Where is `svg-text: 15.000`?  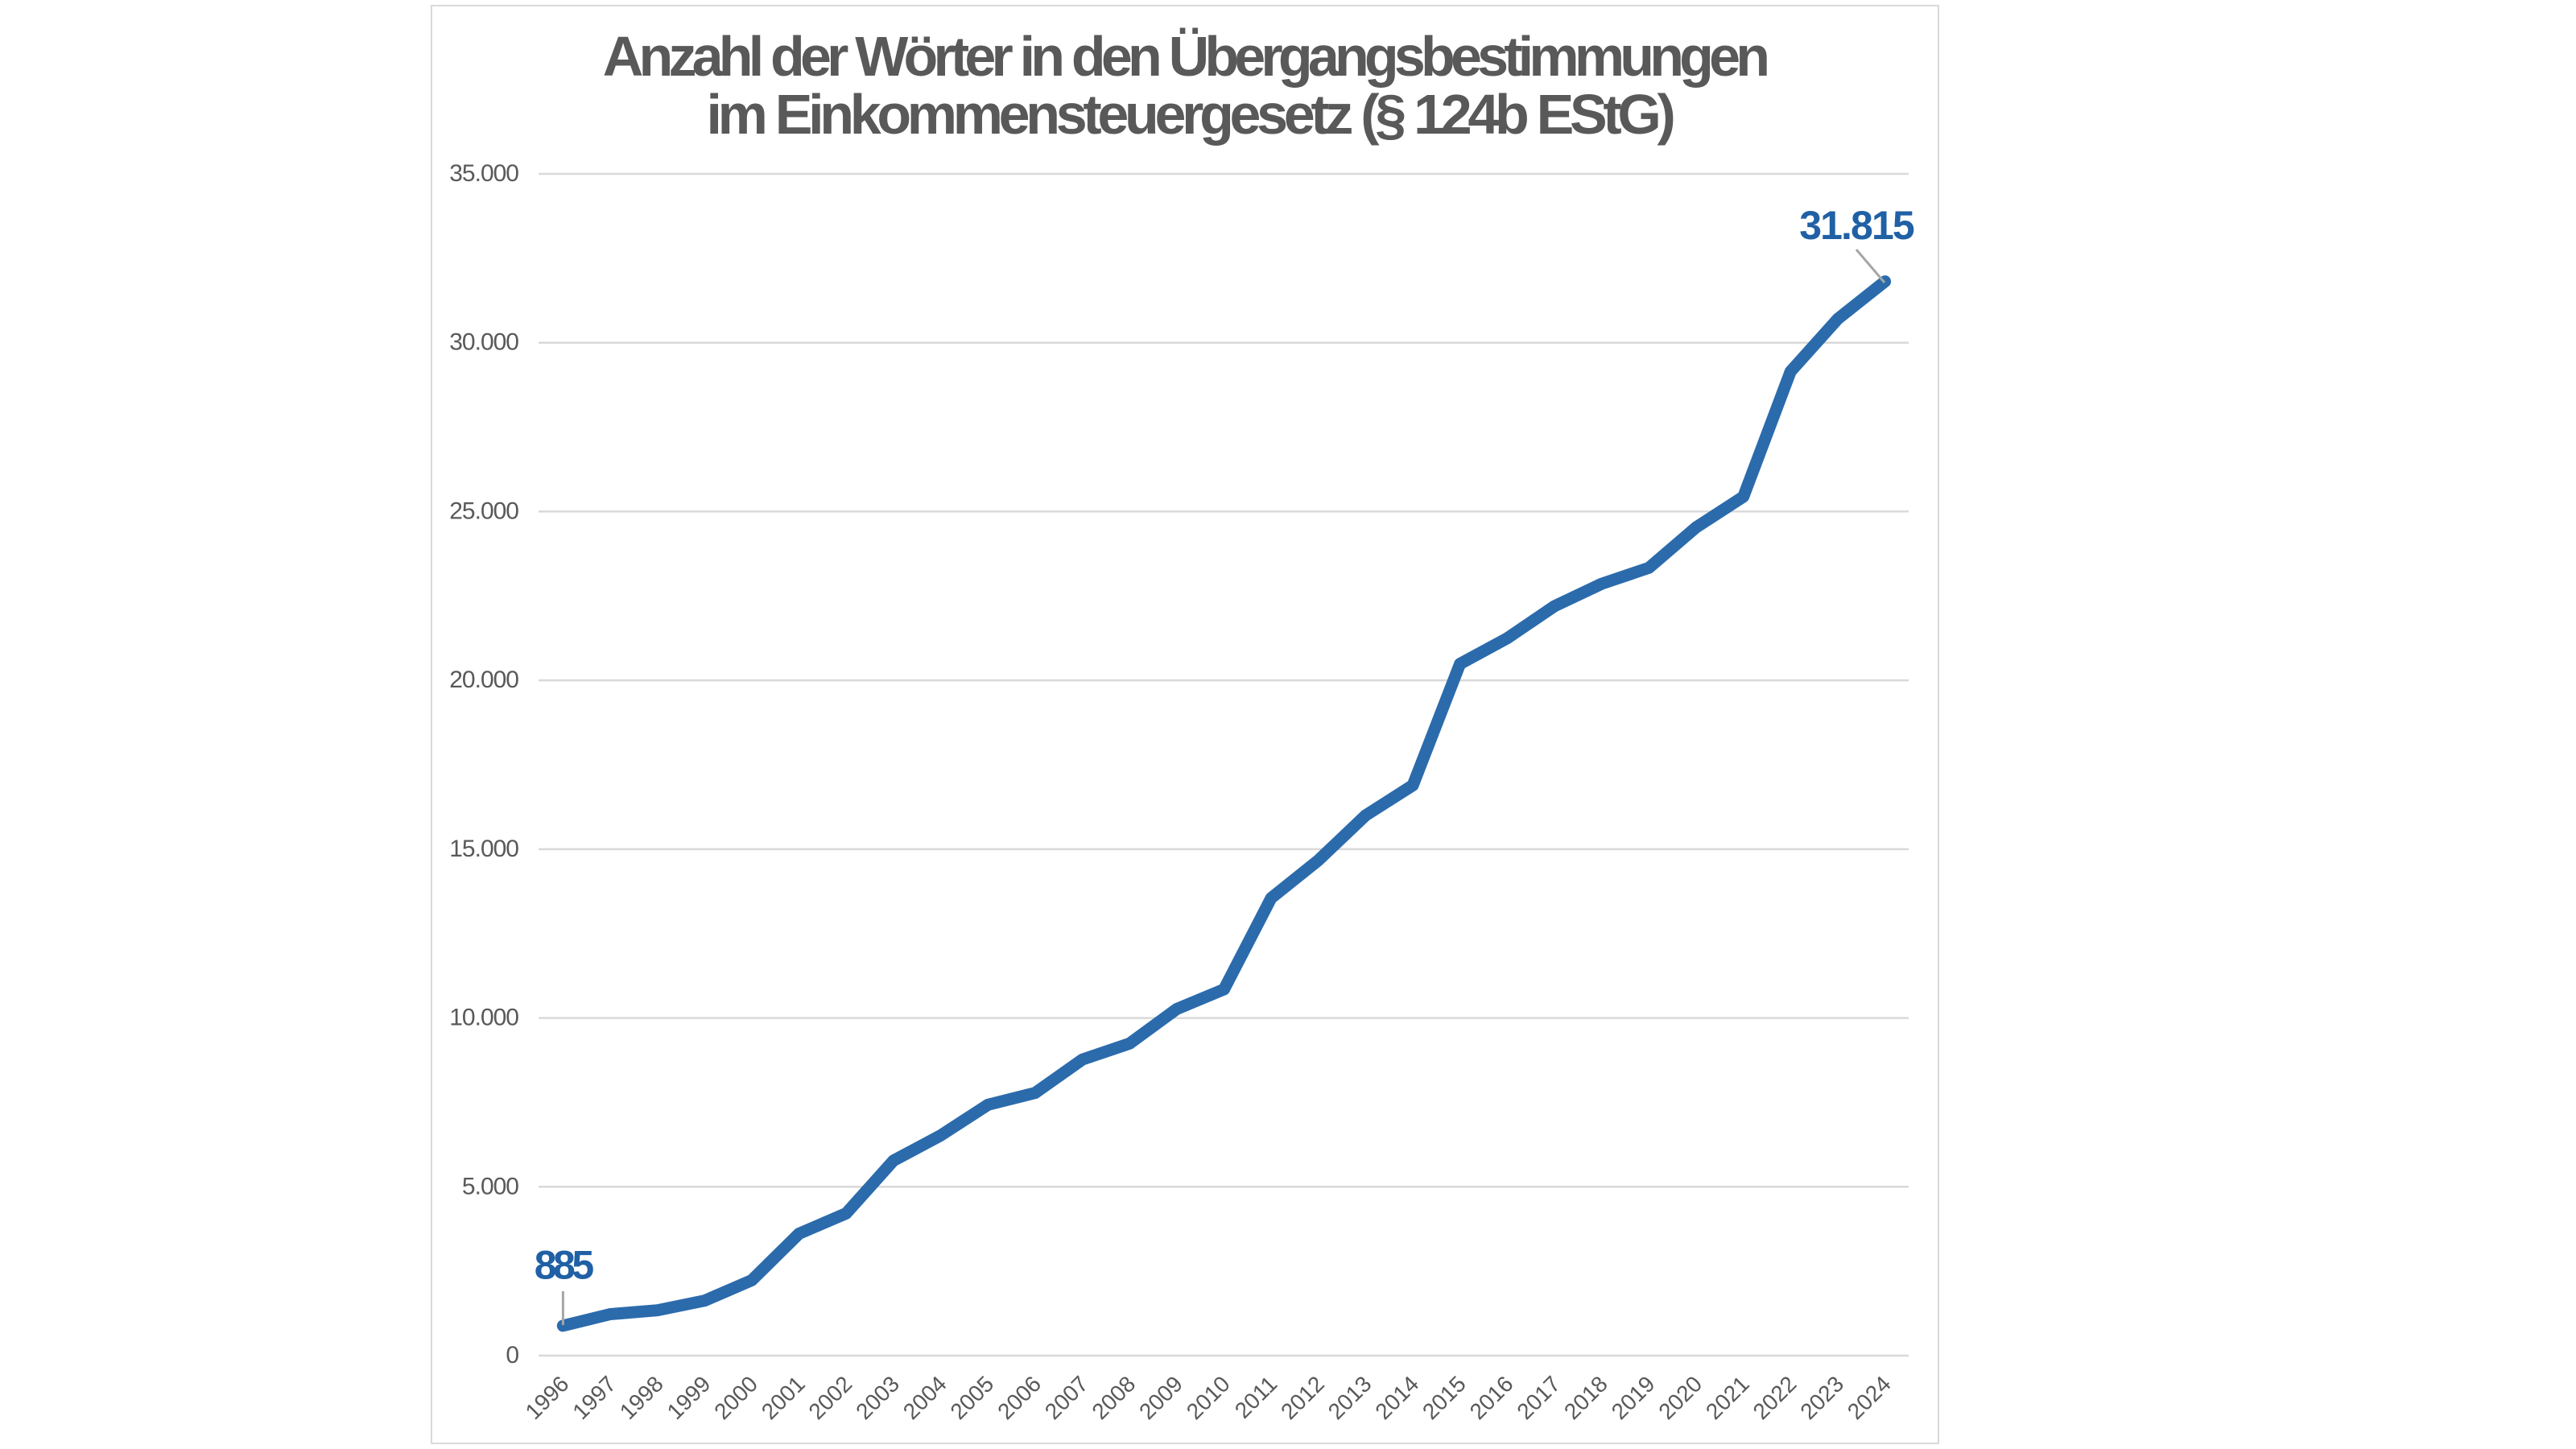 svg-text: 15.000 is located at coordinates (483, 849).